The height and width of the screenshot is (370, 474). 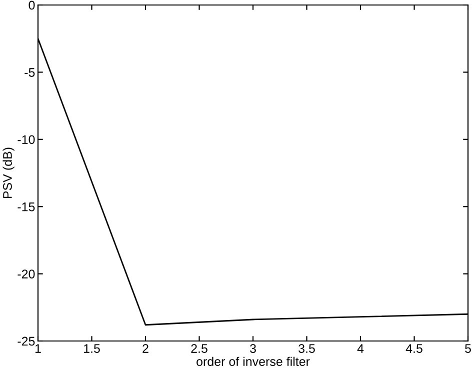 What do you see at coordinates (199, 348) in the screenshot?
I see `x-tick-label: 2.5` at bounding box center [199, 348].